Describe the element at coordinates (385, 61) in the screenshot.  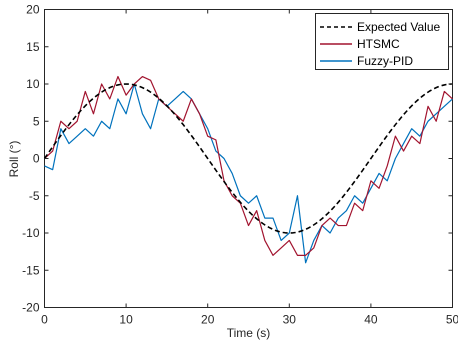
I see `legend-label-fuzzy: Fuzzy-PID` at that location.